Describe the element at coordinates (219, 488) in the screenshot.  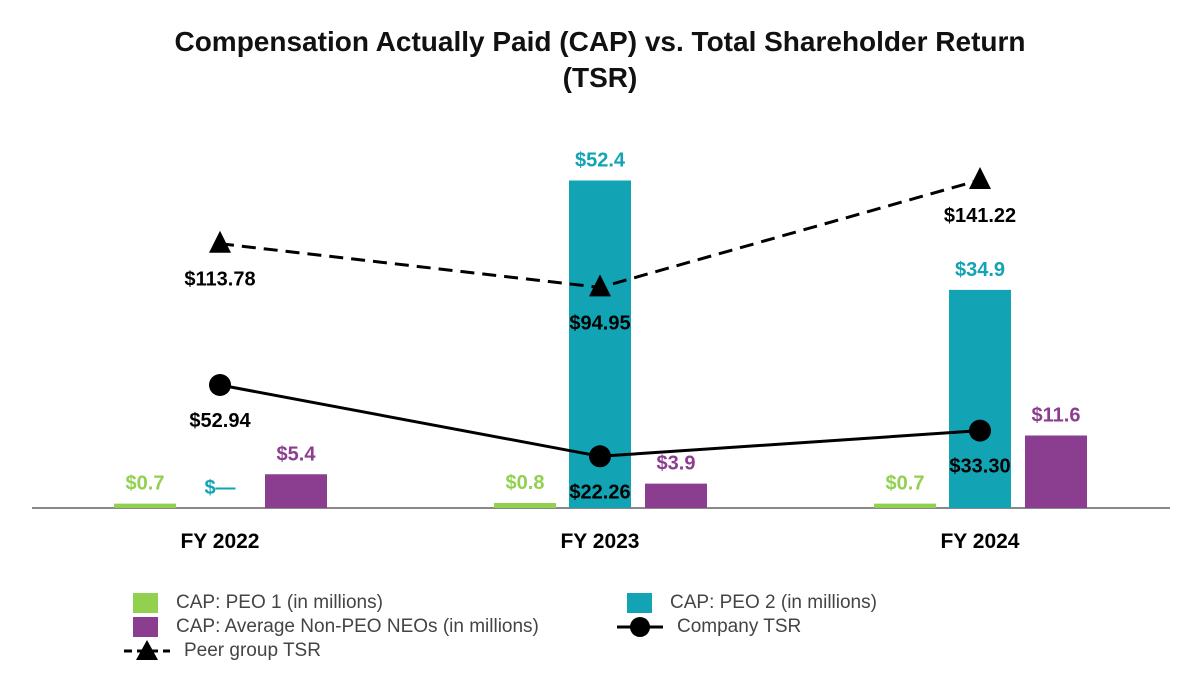
I see `bar-label-1-0: $—` at that location.